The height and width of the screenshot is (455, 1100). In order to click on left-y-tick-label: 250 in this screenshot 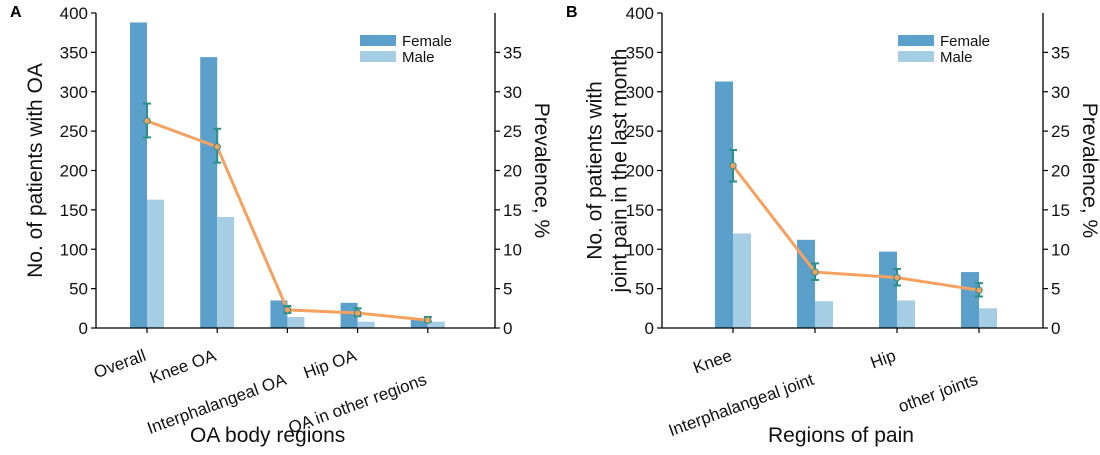, I will do `click(74, 131)`.